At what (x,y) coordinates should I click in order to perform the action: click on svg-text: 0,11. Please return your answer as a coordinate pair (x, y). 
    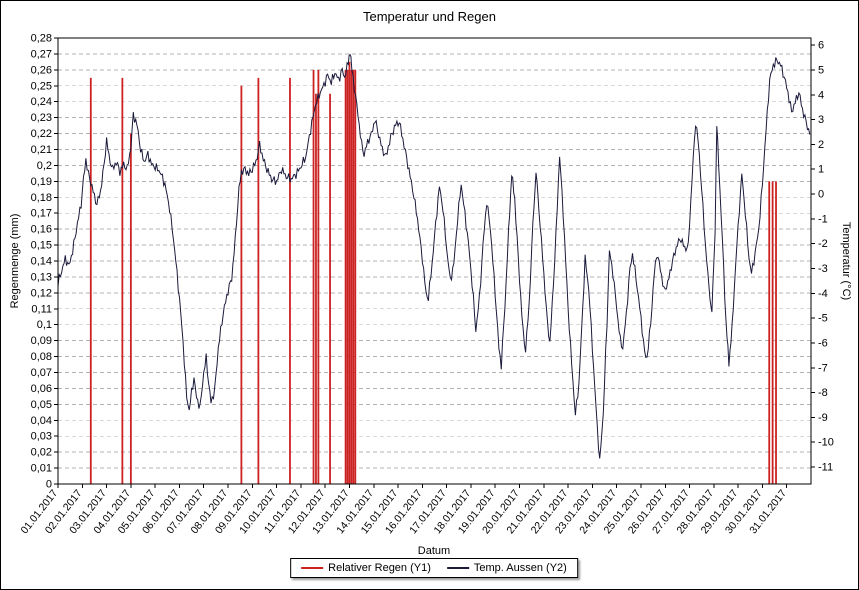
    Looking at the image, I should click on (41, 309).